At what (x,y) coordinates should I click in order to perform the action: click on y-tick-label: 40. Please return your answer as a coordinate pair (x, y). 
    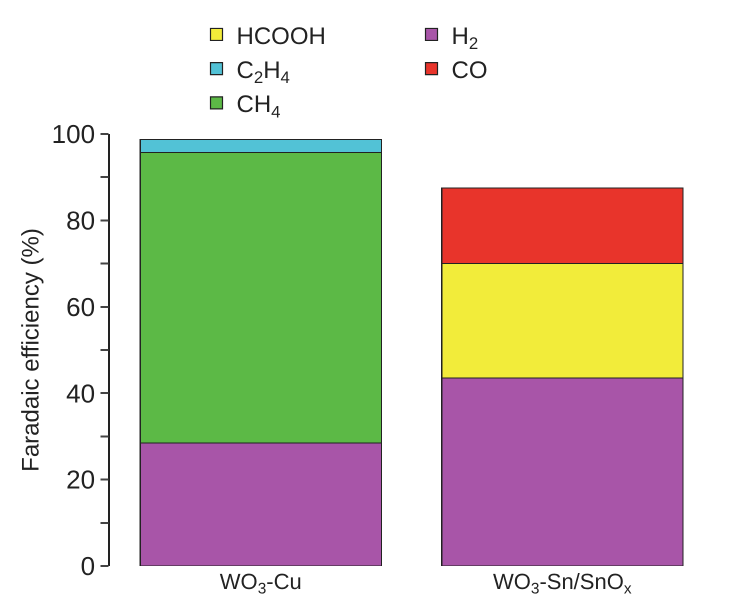
    Looking at the image, I should click on (81, 393).